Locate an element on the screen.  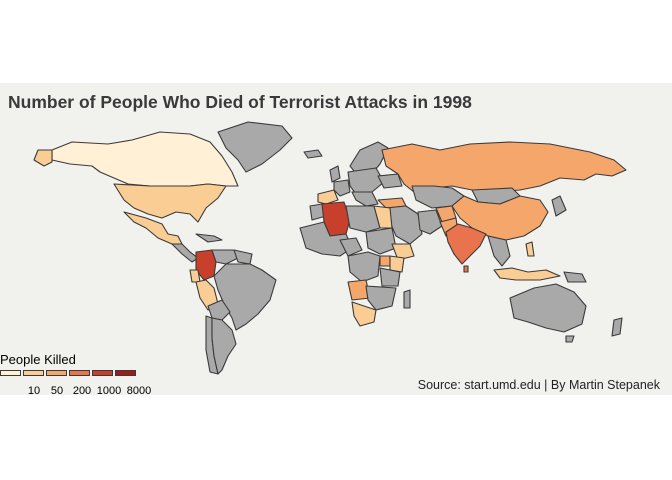
region-madagascar is located at coordinates (407, 299).